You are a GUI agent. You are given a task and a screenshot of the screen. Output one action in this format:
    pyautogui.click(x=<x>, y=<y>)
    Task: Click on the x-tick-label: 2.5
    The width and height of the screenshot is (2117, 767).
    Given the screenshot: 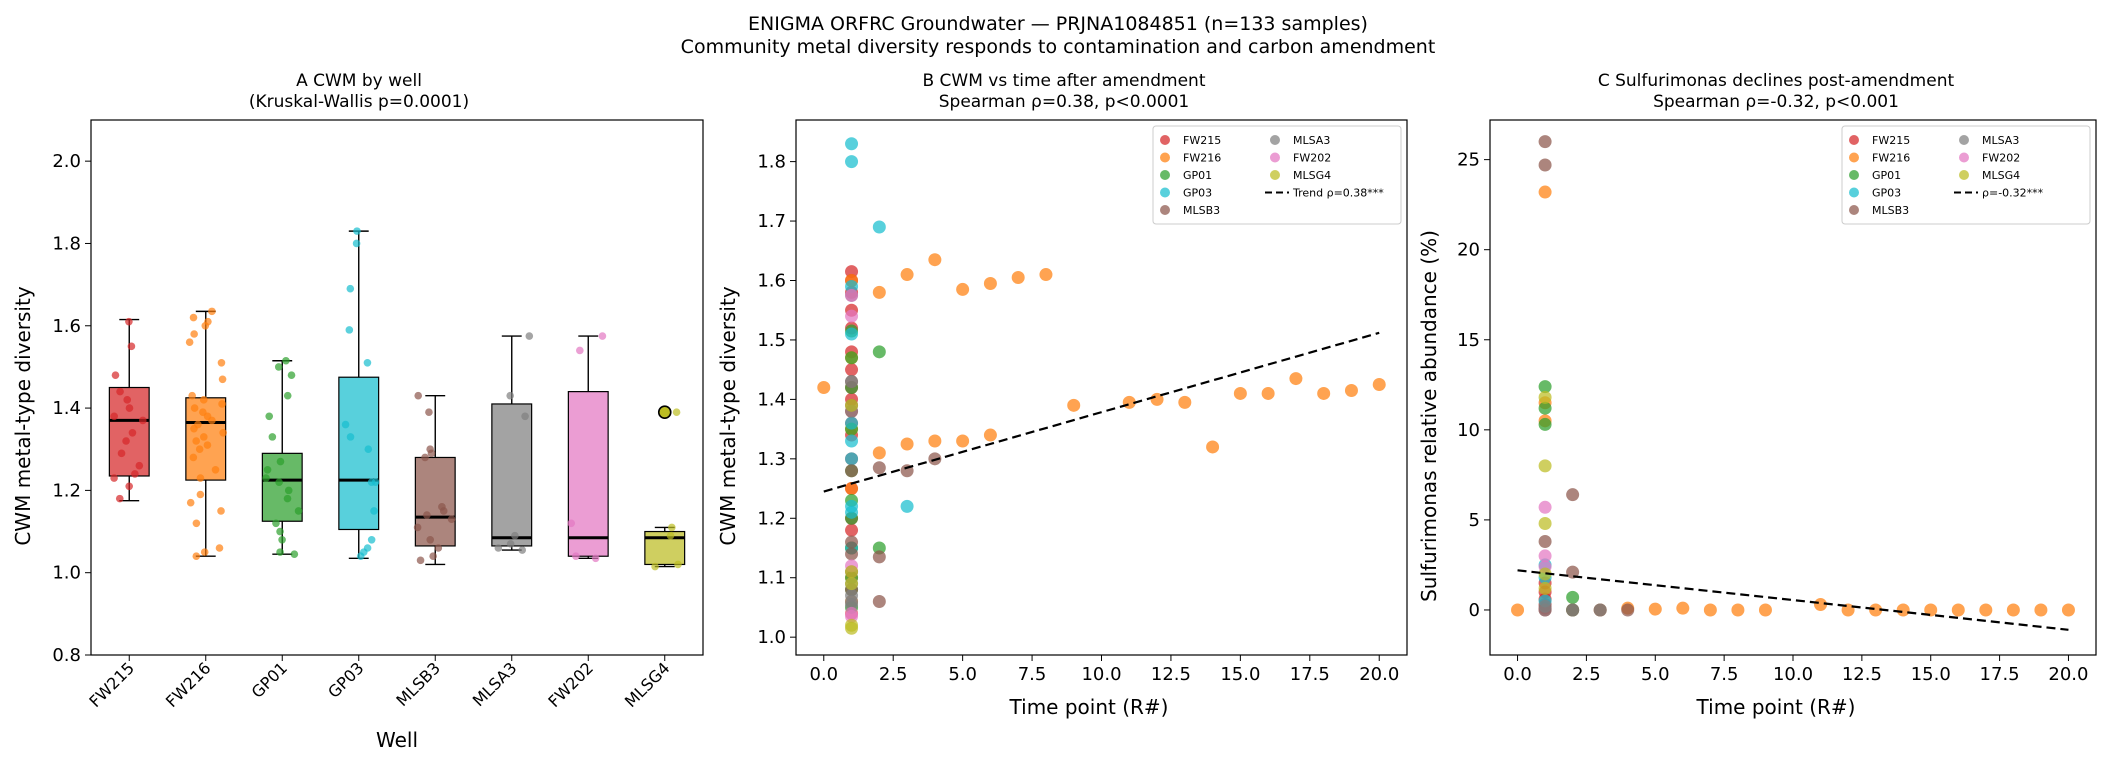 What is the action you would take?
    pyautogui.click(x=1586, y=674)
    